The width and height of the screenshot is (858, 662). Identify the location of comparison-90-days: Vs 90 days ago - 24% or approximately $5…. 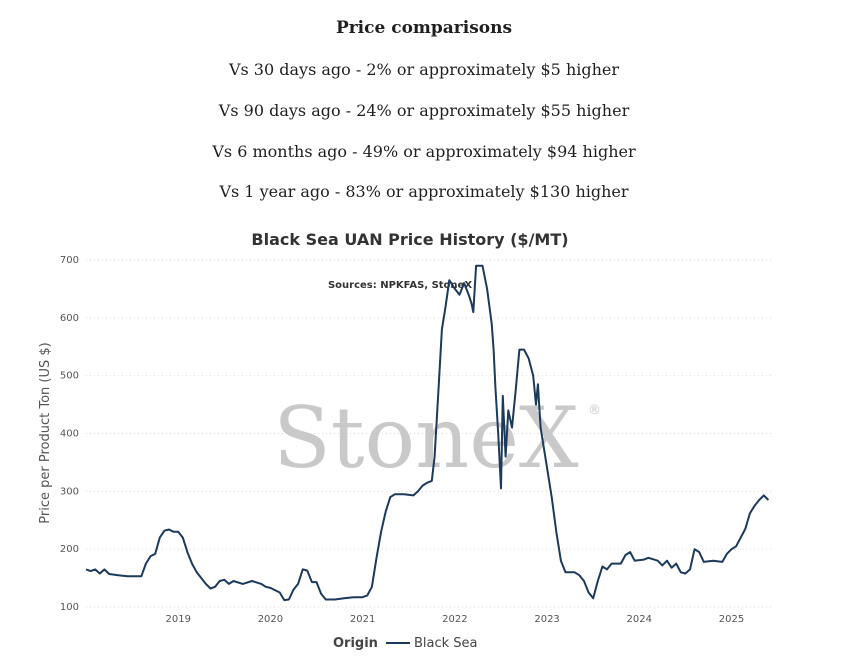
(424, 110).